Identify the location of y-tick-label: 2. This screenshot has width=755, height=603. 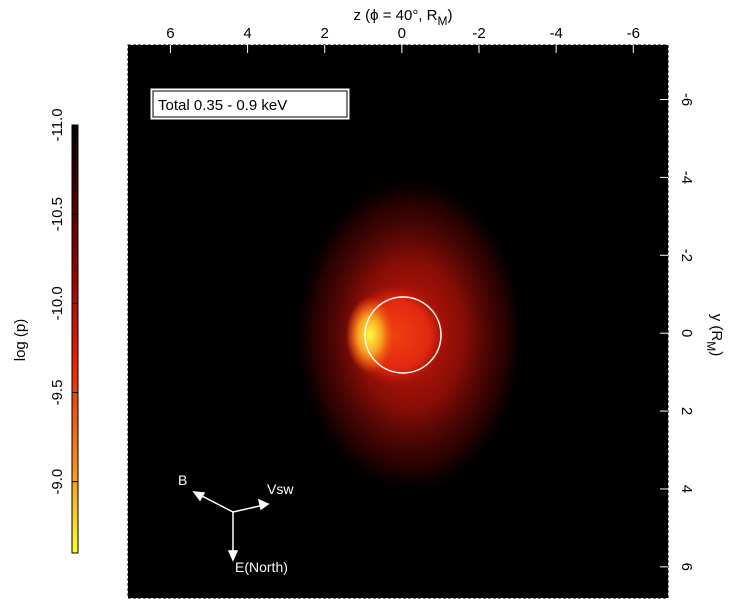
(686, 411).